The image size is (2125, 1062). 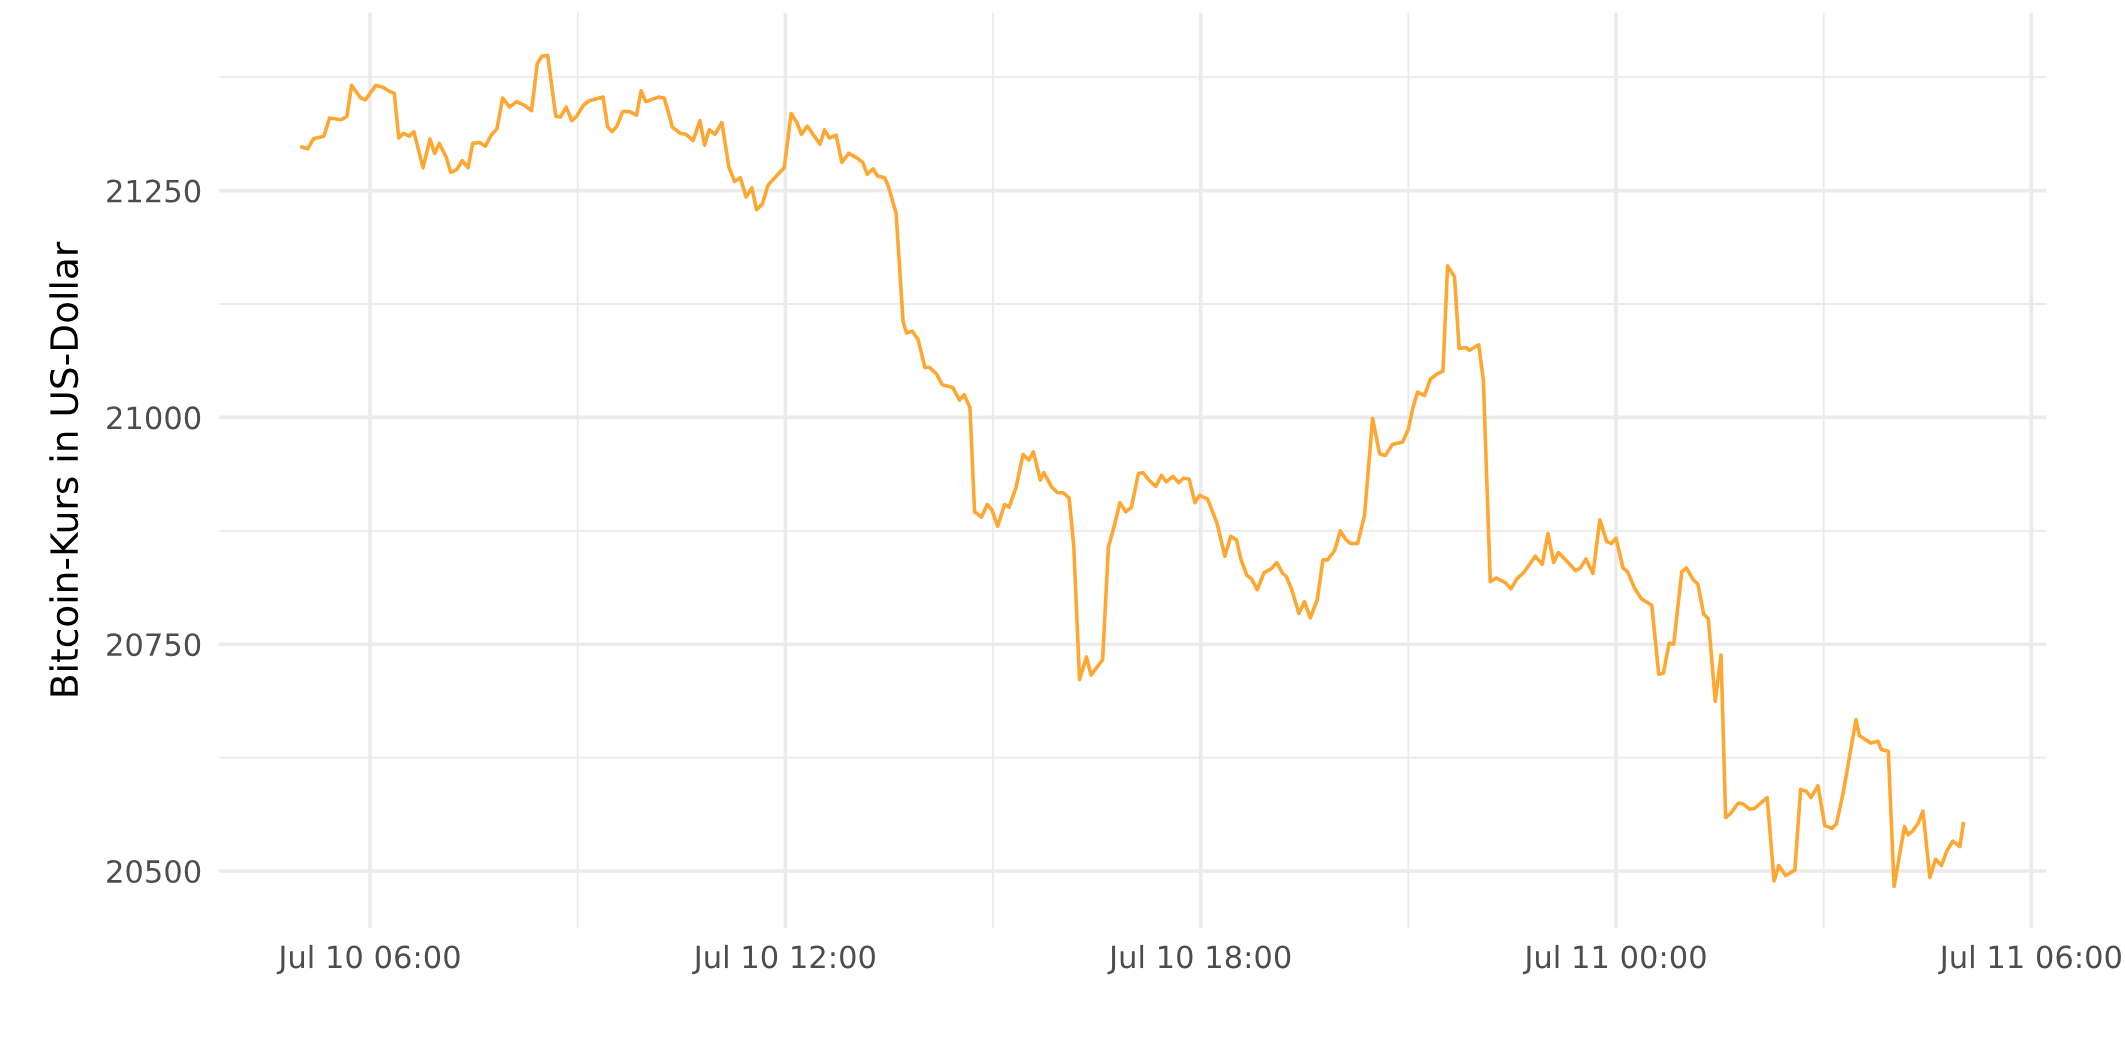 What do you see at coordinates (2029, 959) in the screenshot?
I see `x-tick-label: Jul 11 06:00` at bounding box center [2029, 959].